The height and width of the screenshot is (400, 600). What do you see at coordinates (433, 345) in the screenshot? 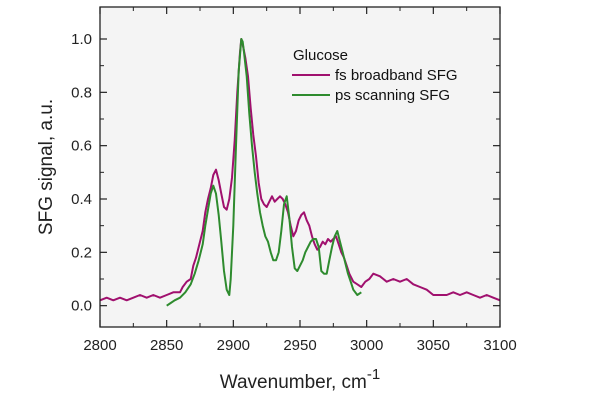
I see `x-tick-label: 3050` at bounding box center [433, 345].